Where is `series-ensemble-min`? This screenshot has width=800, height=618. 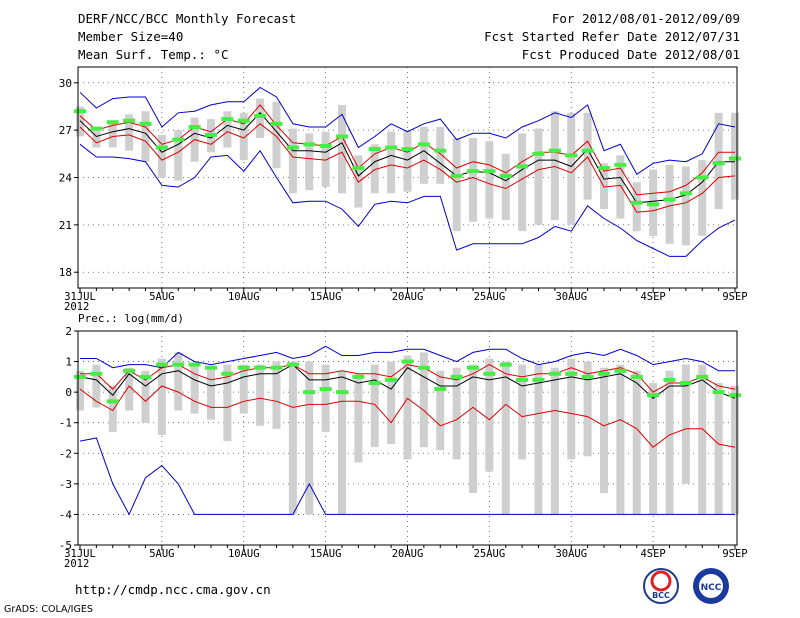 series-ensemble-min is located at coordinates (407, 476).